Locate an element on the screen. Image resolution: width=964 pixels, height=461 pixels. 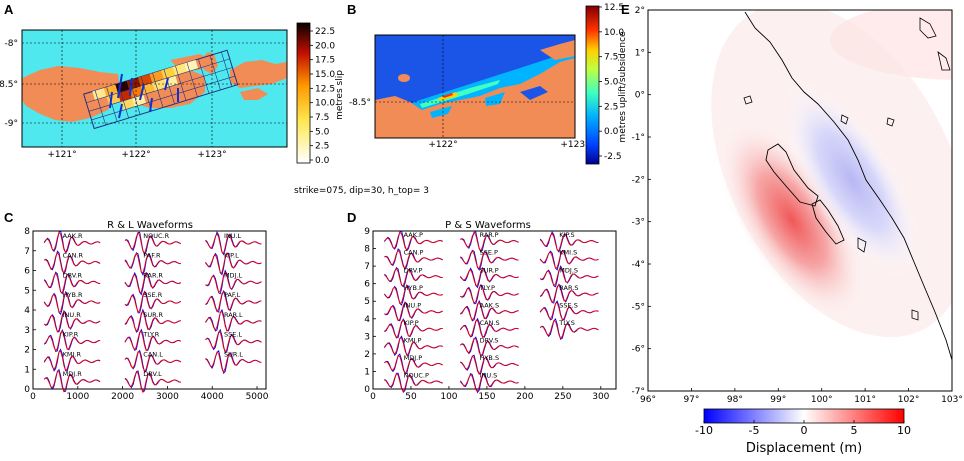
station-label: NOUC.R is located at coordinates (156, 236).